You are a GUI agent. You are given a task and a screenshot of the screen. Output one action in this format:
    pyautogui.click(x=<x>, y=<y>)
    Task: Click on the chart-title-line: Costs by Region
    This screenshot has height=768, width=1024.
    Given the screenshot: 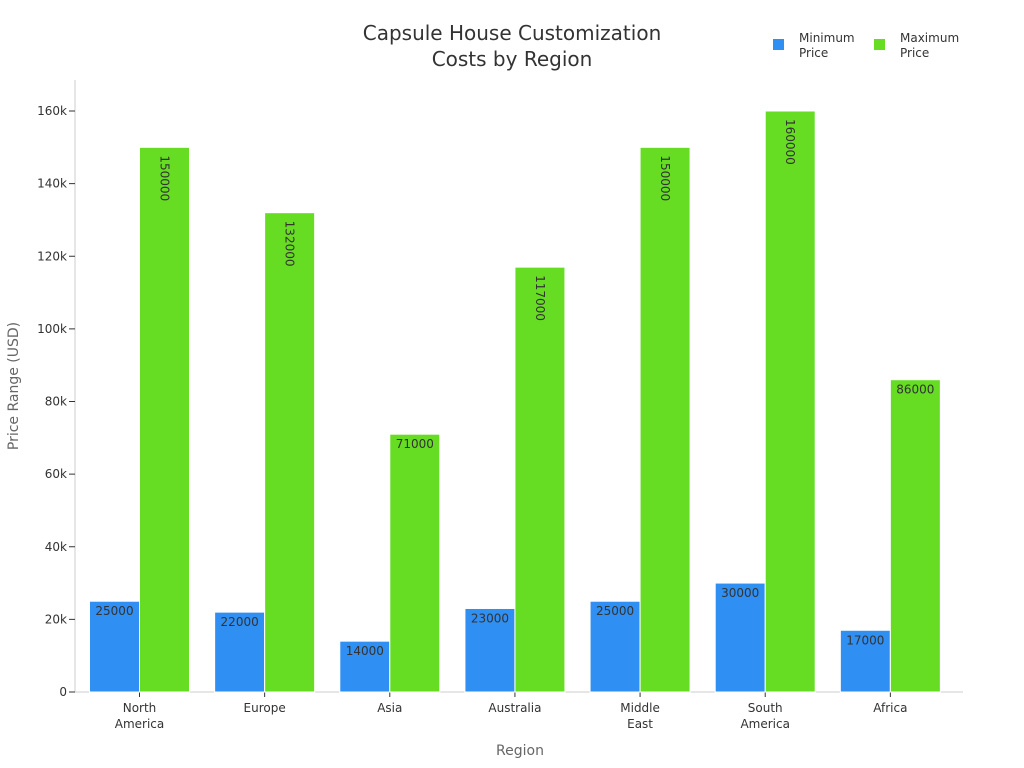 What is the action you would take?
    pyautogui.click(x=512, y=59)
    